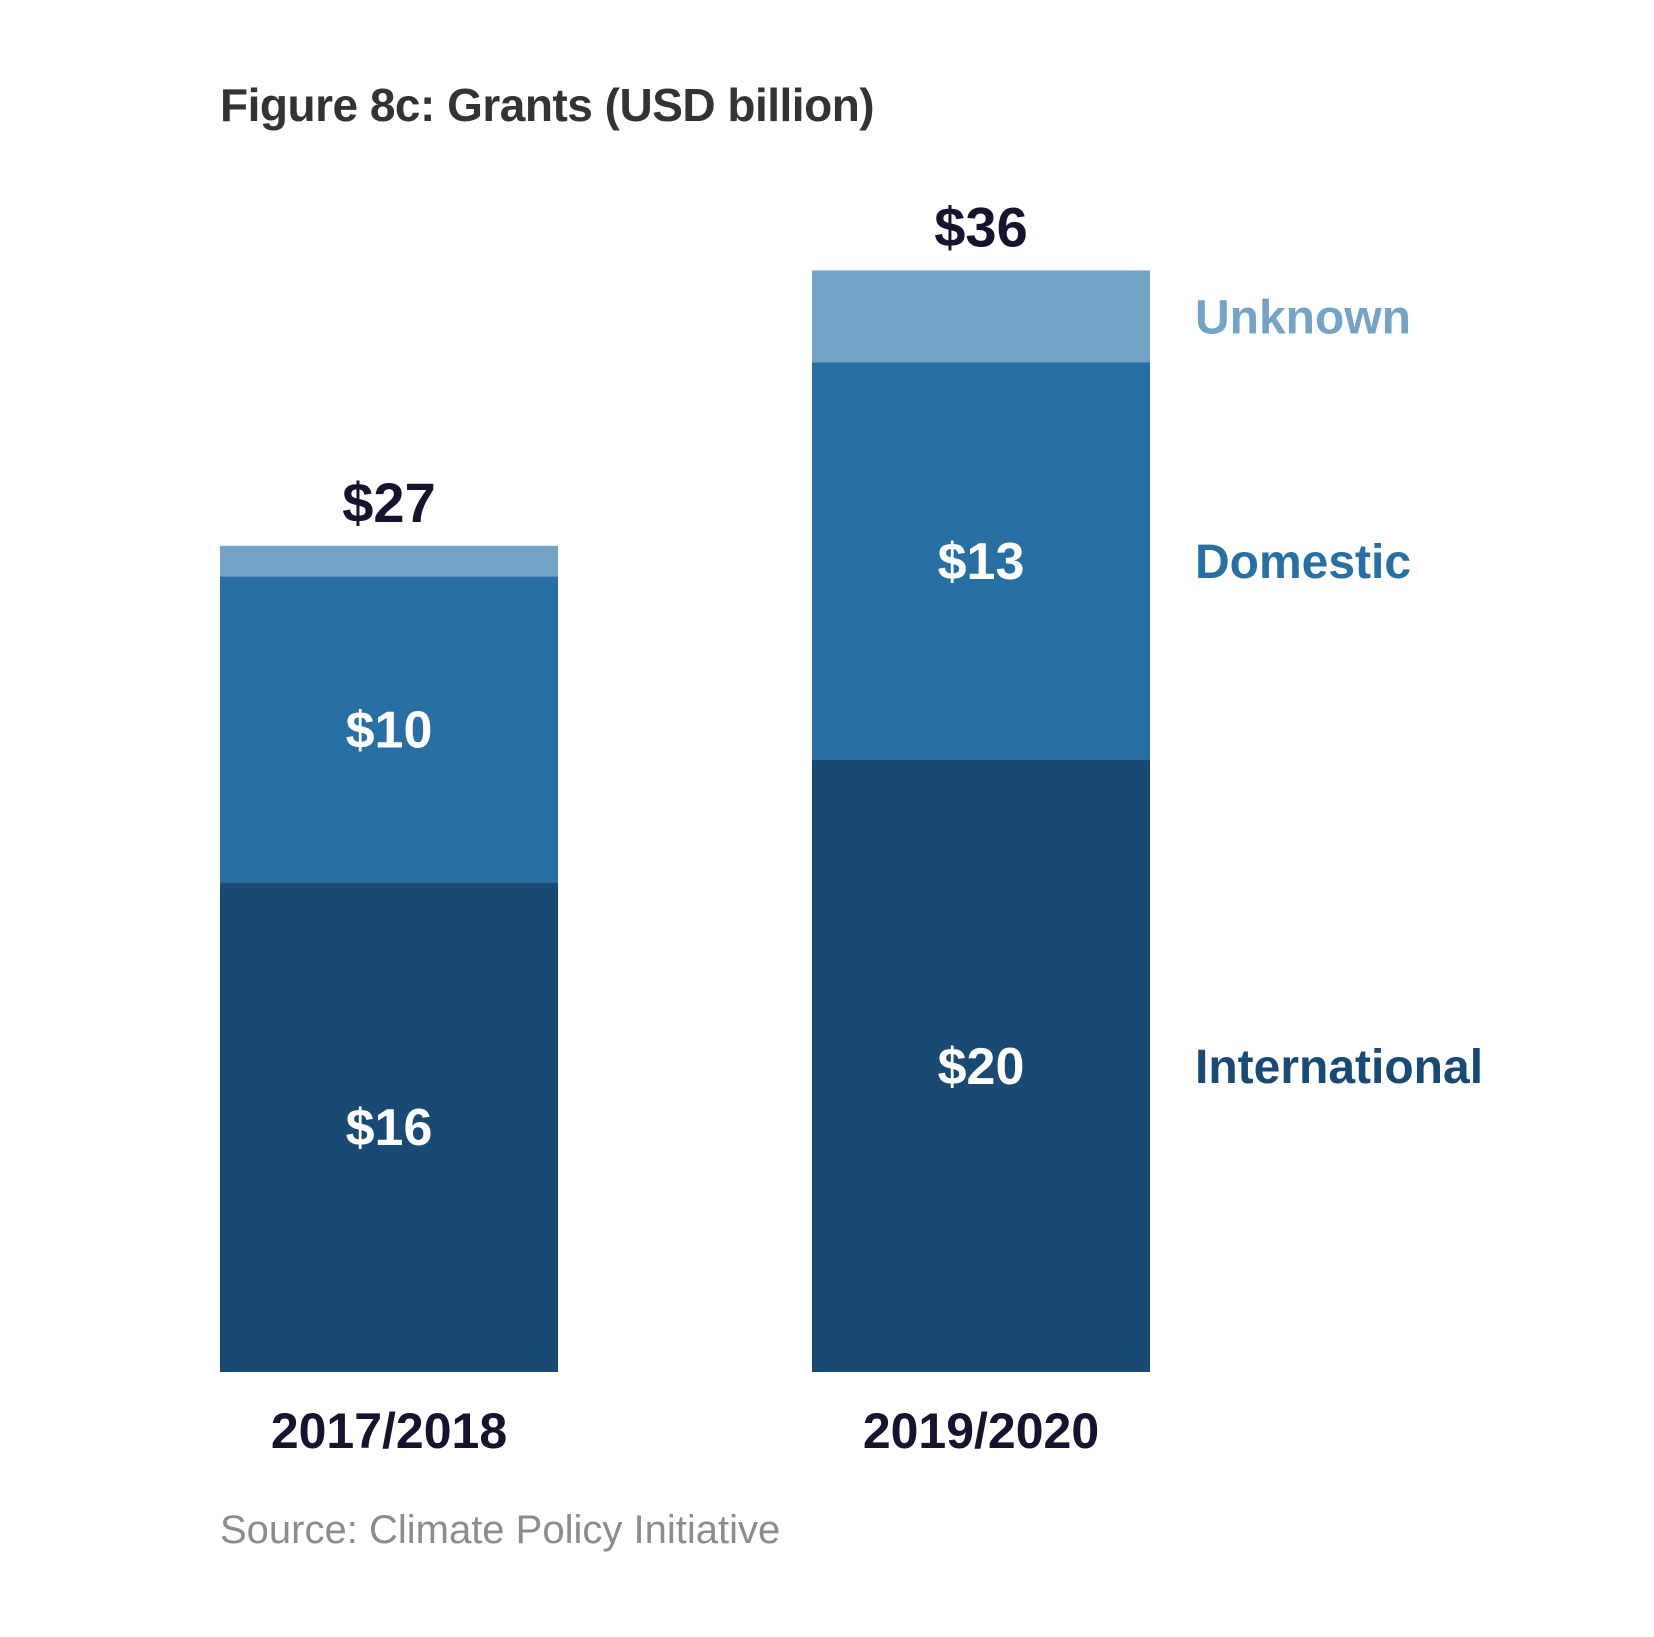 Image resolution: width=1654 pixels, height=1637 pixels. What do you see at coordinates (1303, 317) in the screenshot?
I see `legend-label-unknown: Unknown` at bounding box center [1303, 317].